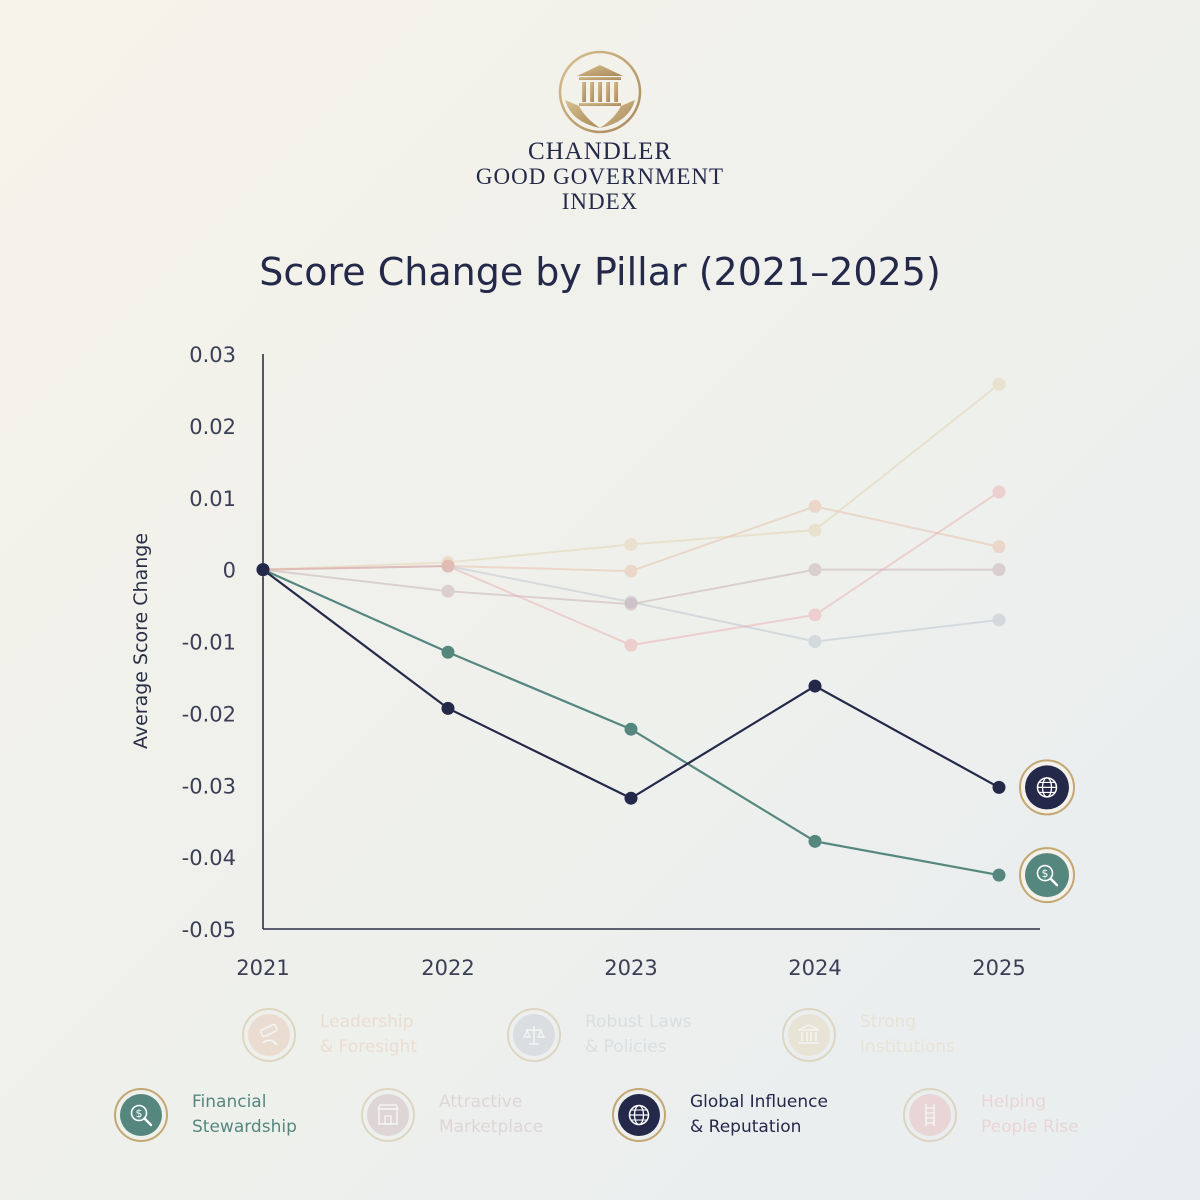 The height and width of the screenshot is (1200, 1200). Describe the element at coordinates (600, 92) in the screenshot. I see `courthouse-in-hands-icon` at that location.